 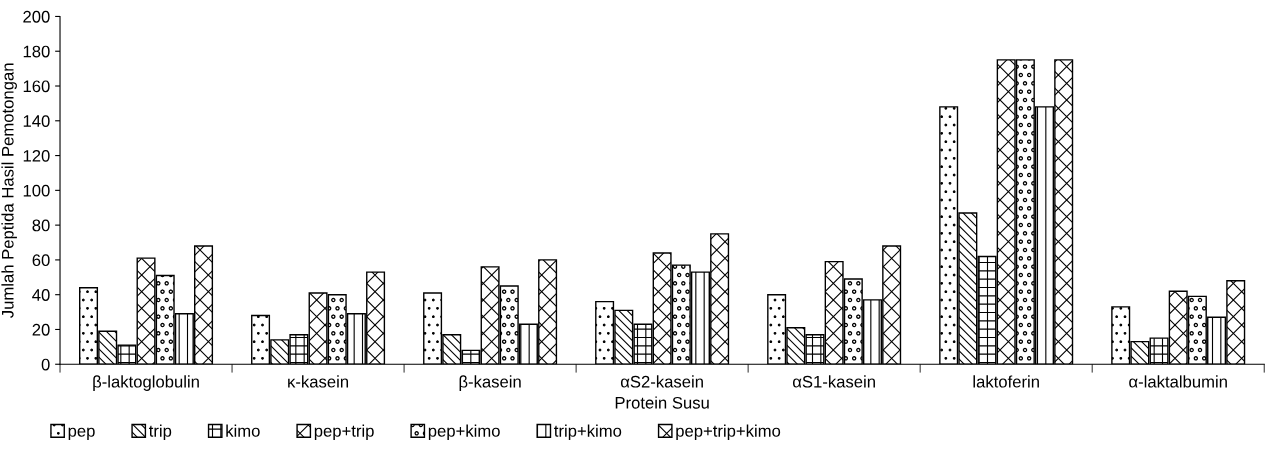 I want to click on x-tick-label: α-laktalbumin, so click(x=1178, y=381).